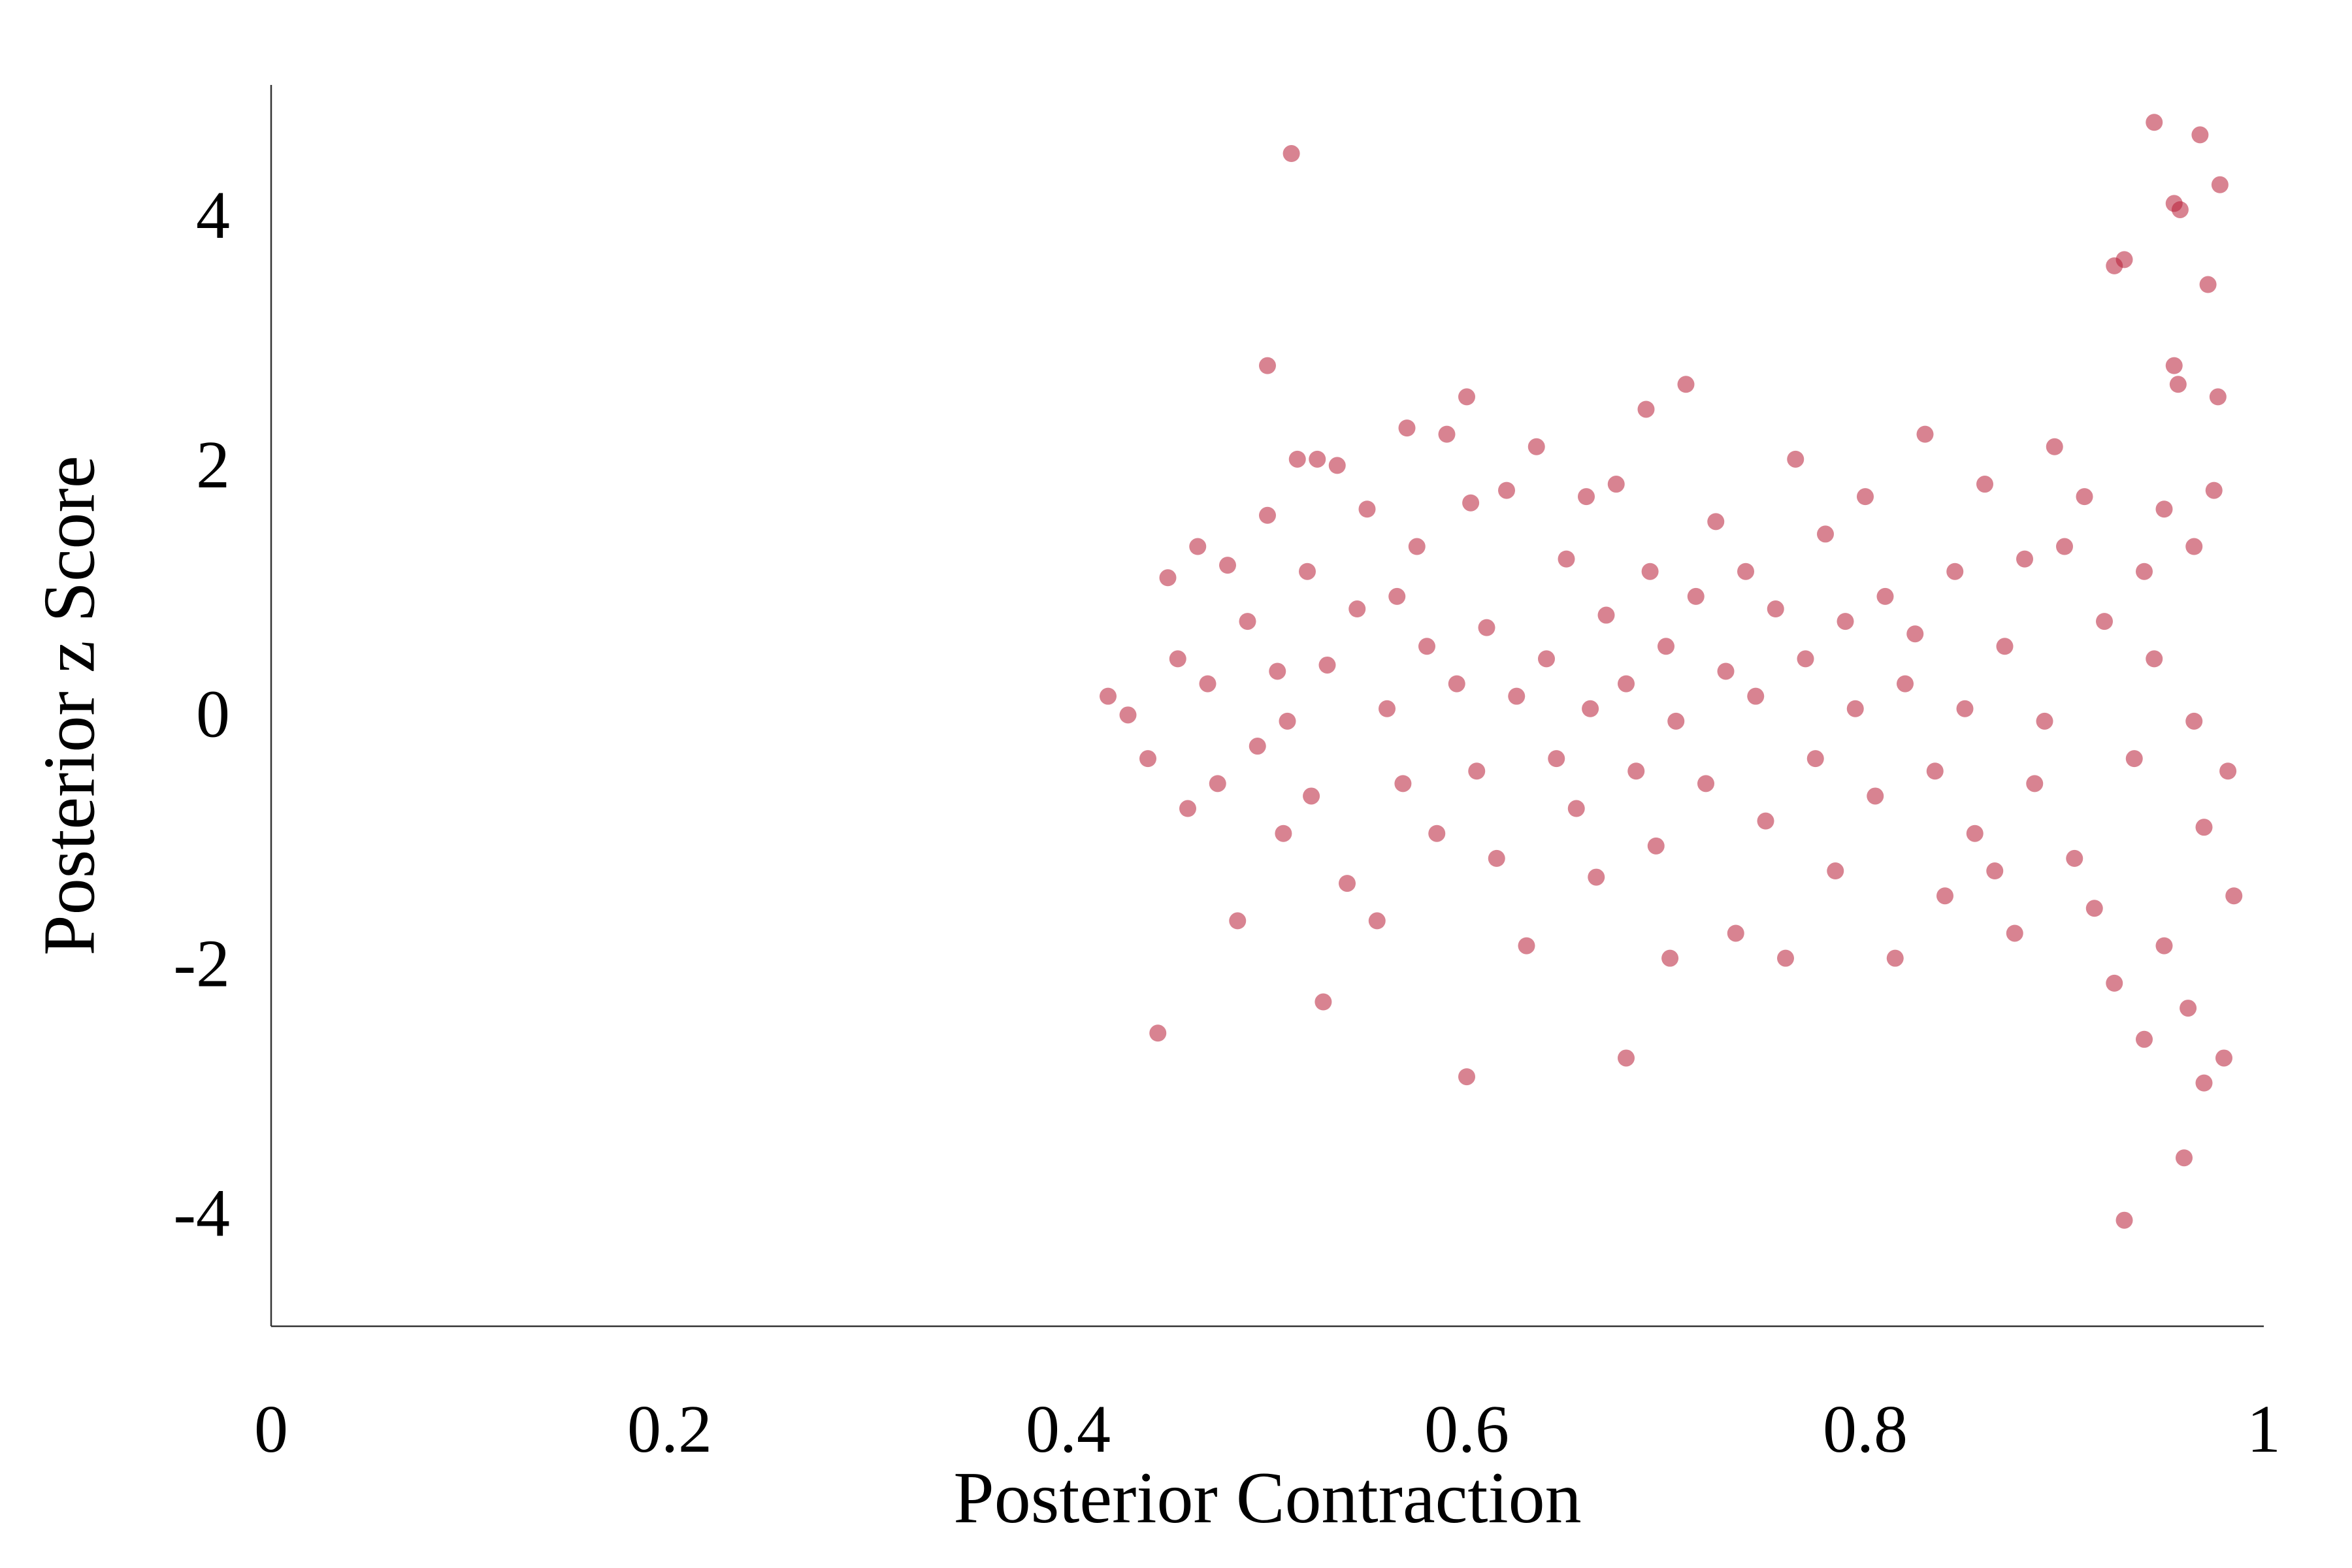 The width and height of the screenshot is (2352, 1568). What do you see at coordinates (271, 1429) in the screenshot?
I see `x-tick-label: 0` at bounding box center [271, 1429].